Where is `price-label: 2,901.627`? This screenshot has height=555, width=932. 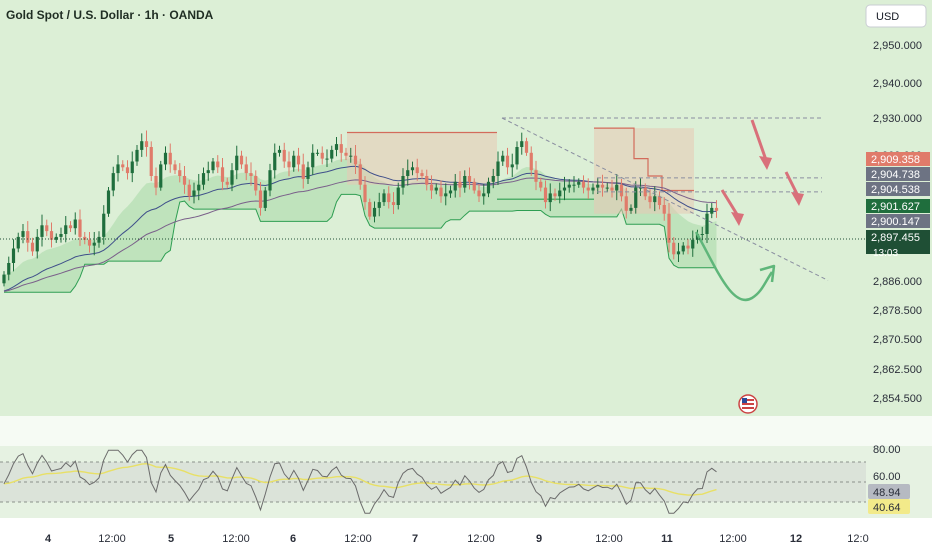
price-label: 2,901.627 is located at coordinates (895, 207).